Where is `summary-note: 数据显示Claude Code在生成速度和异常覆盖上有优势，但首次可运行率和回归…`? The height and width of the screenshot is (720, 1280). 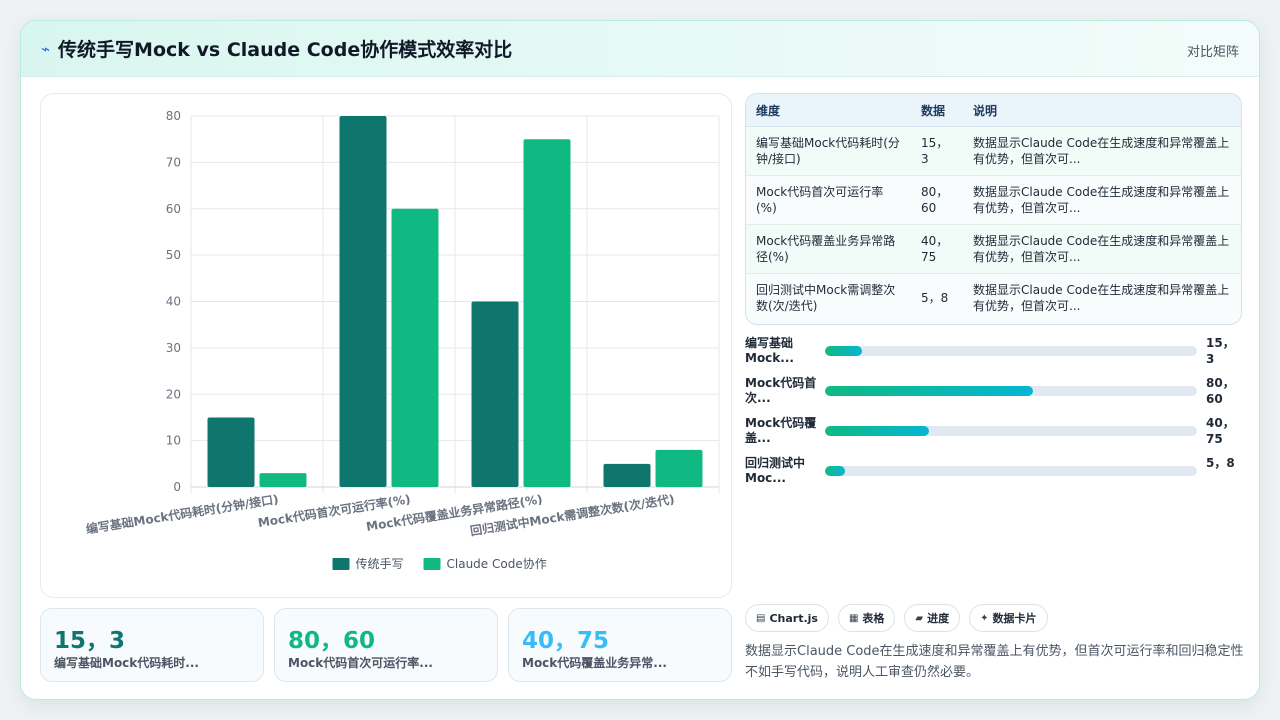
summary-note: 数据显示Claude Code在生成速度和异常覆盖上有优势，但首次可运行率和回归… is located at coordinates (994, 662).